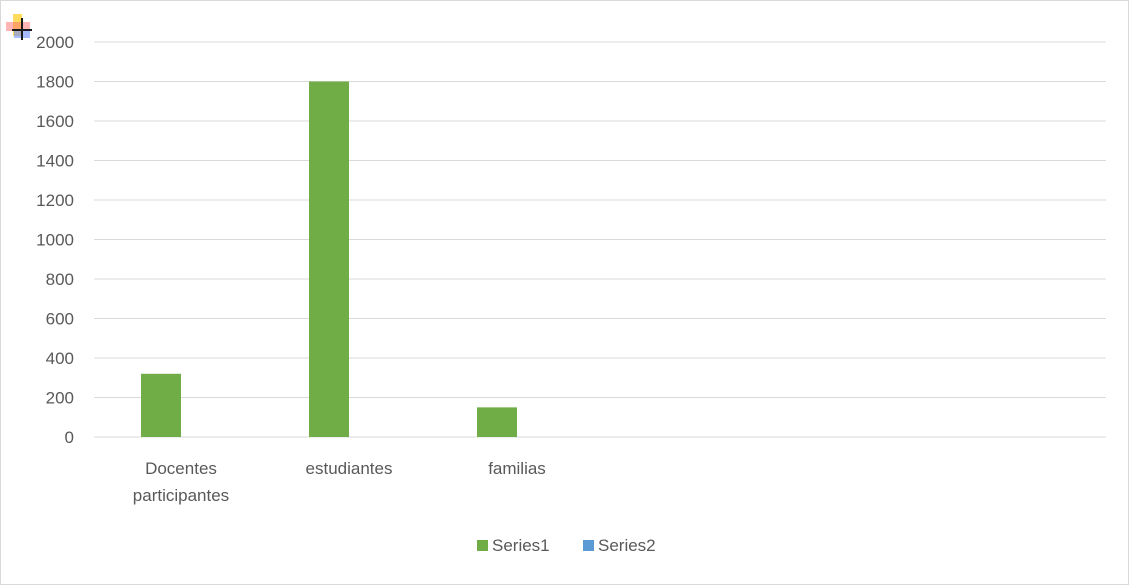 The width and height of the screenshot is (1129, 585). I want to click on y-axis-ticks: 0 200 400 600 800 1000 1200 1400 1600 1800 2000, so click(55, 240).